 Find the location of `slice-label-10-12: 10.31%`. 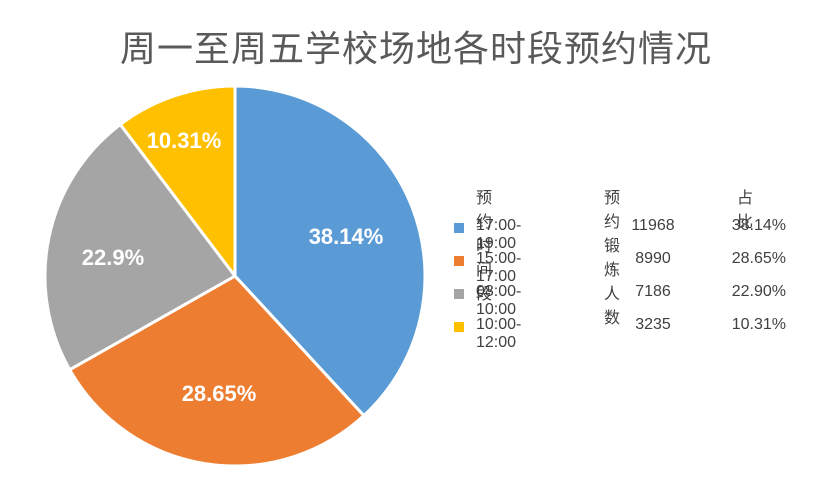

slice-label-10-12: 10.31% is located at coordinates (184, 140).